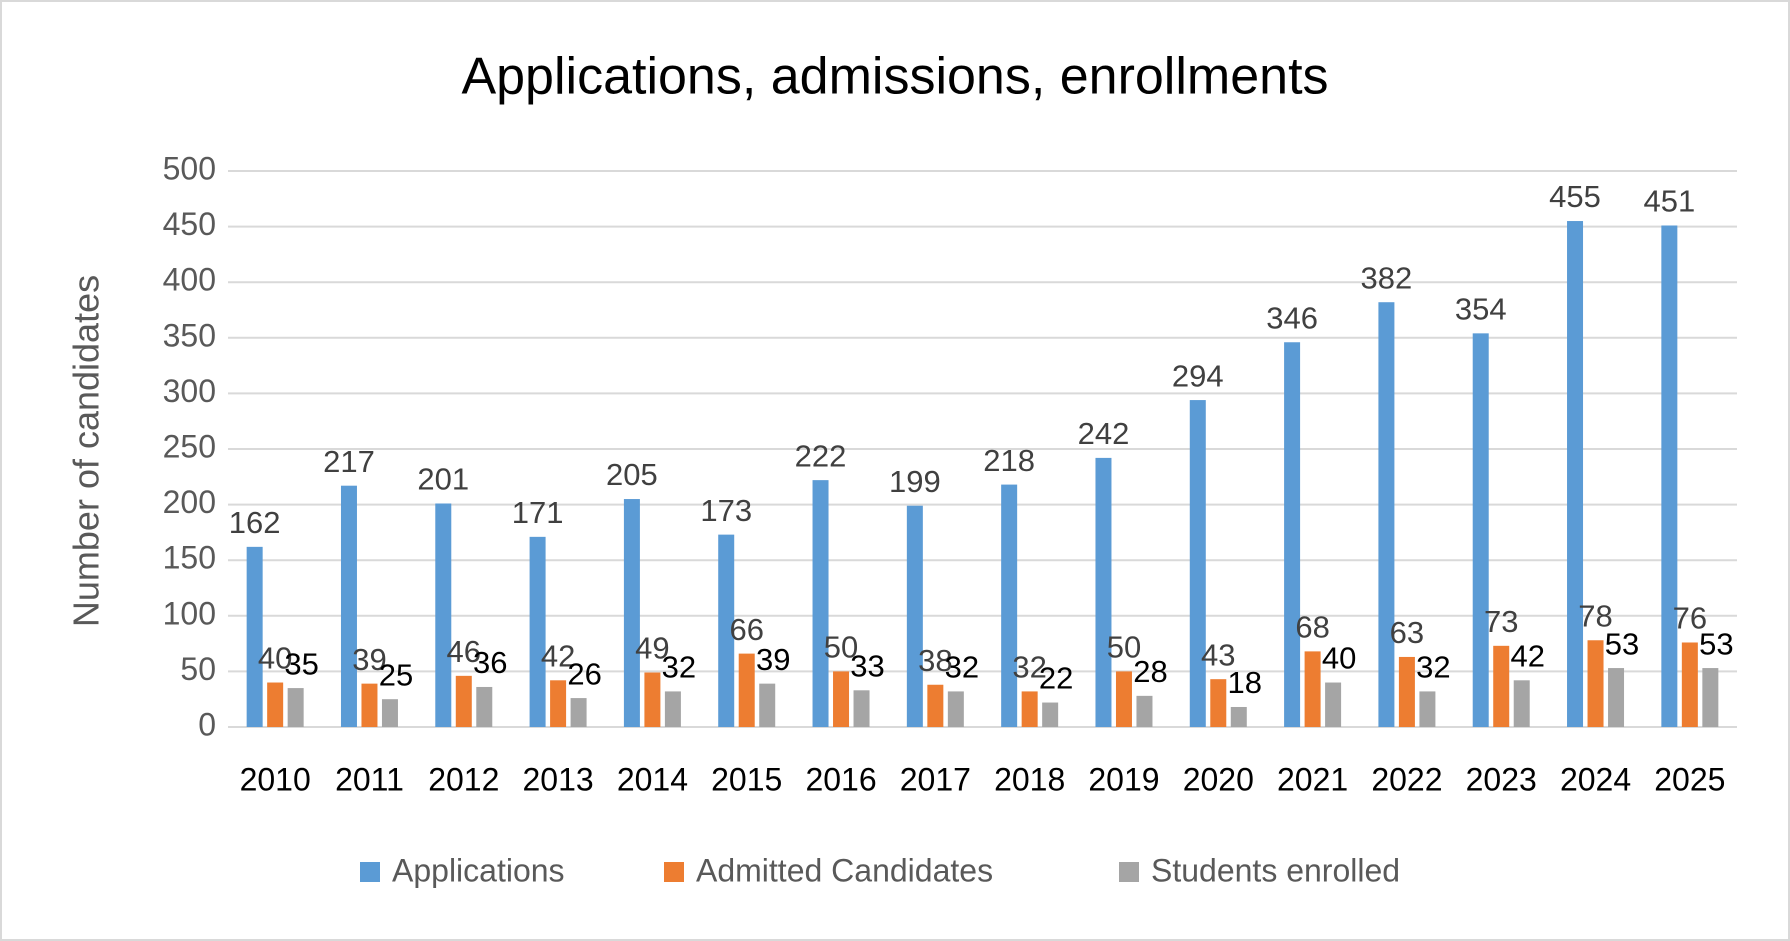  I want to click on data-label: 36, so click(490, 662).